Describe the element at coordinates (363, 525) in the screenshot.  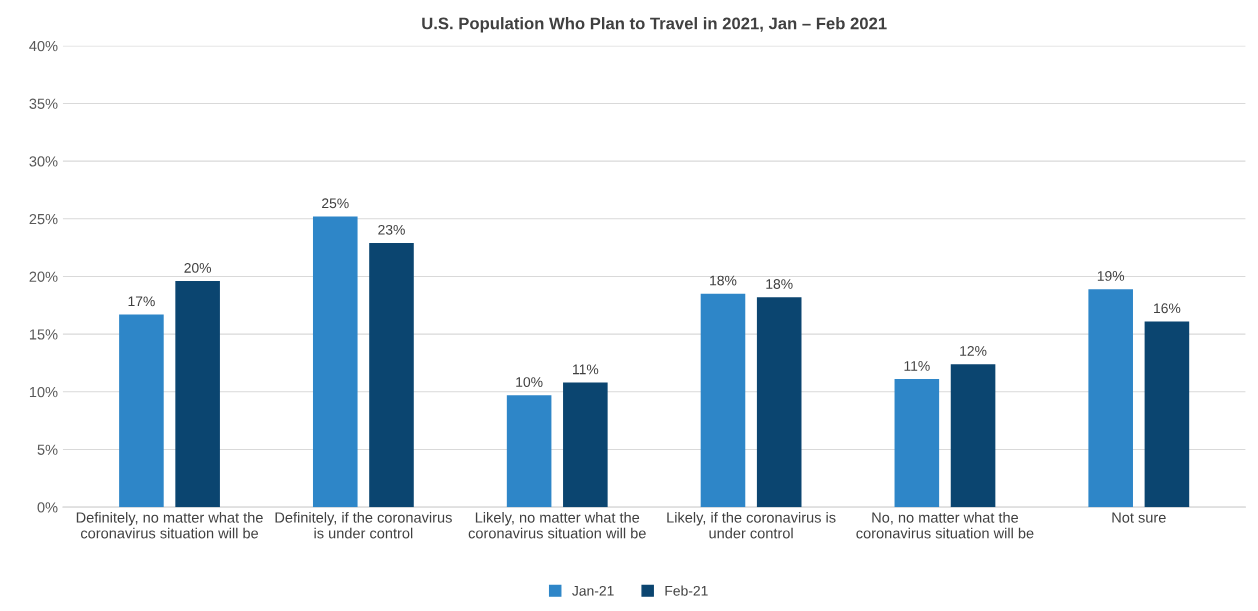
I see `x-tick-label: Definitely, if the coronavirus is under control` at that location.